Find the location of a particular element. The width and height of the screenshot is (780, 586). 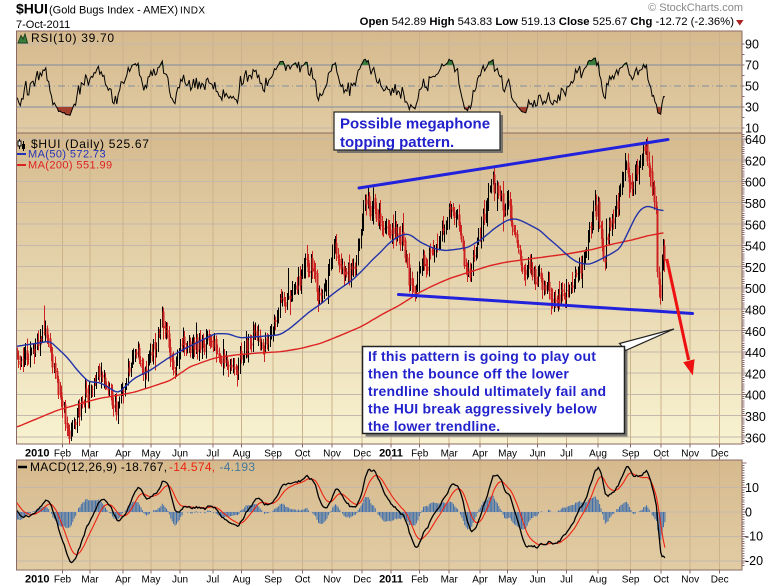

svg-text: topping pattern. is located at coordinates (397, 142).